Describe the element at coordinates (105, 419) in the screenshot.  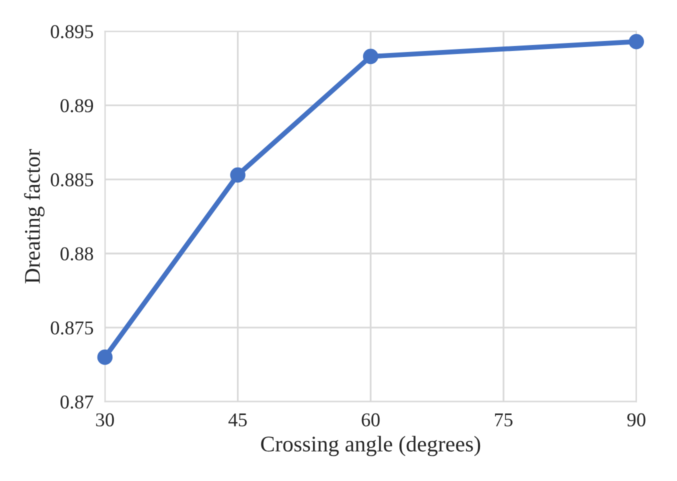
I see `x-tick-label: 30` at that location.